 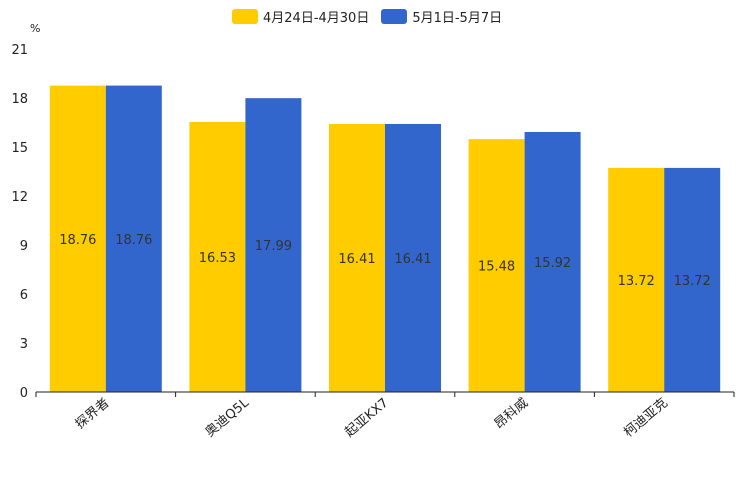 I want to click on data-label: 17.99, so click(x=273, y=246).